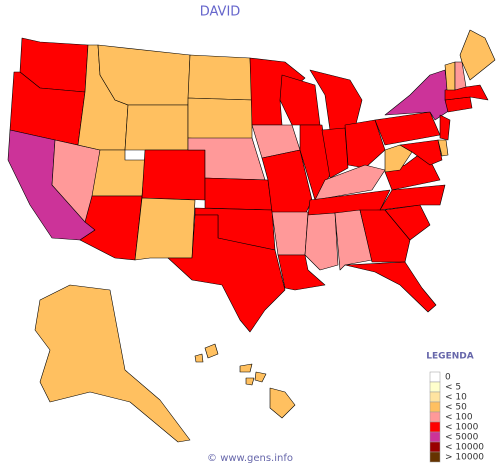 This screenshot has height=468, width=500. I want to click on map-title: DAVID, so click(220, 12).